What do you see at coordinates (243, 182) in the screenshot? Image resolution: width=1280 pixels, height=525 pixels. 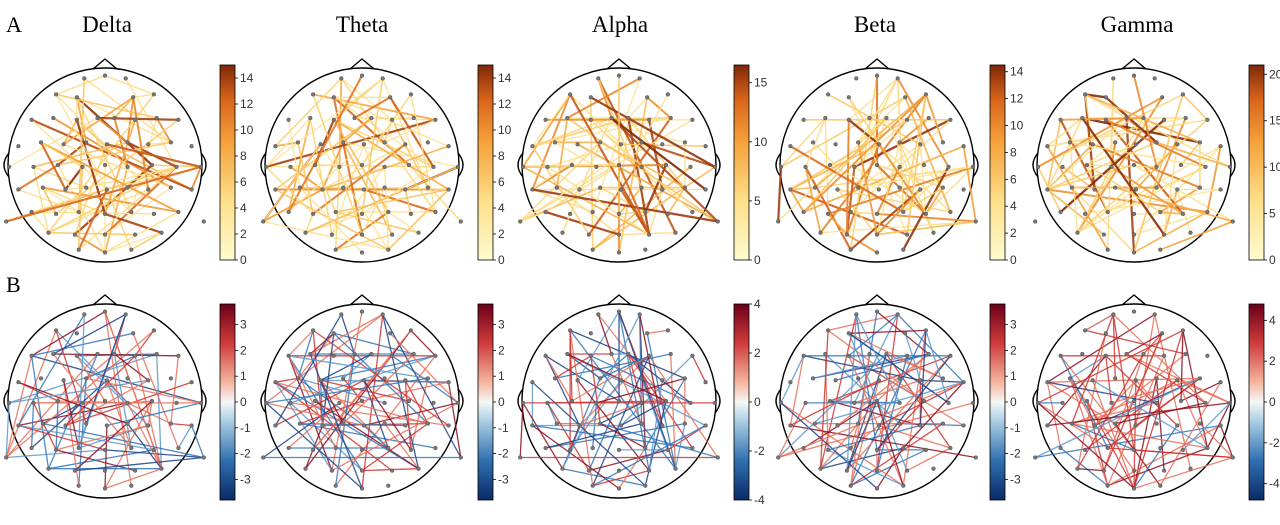 I see `colorbar-tick-label: 6` at bounding box center [243, 182].